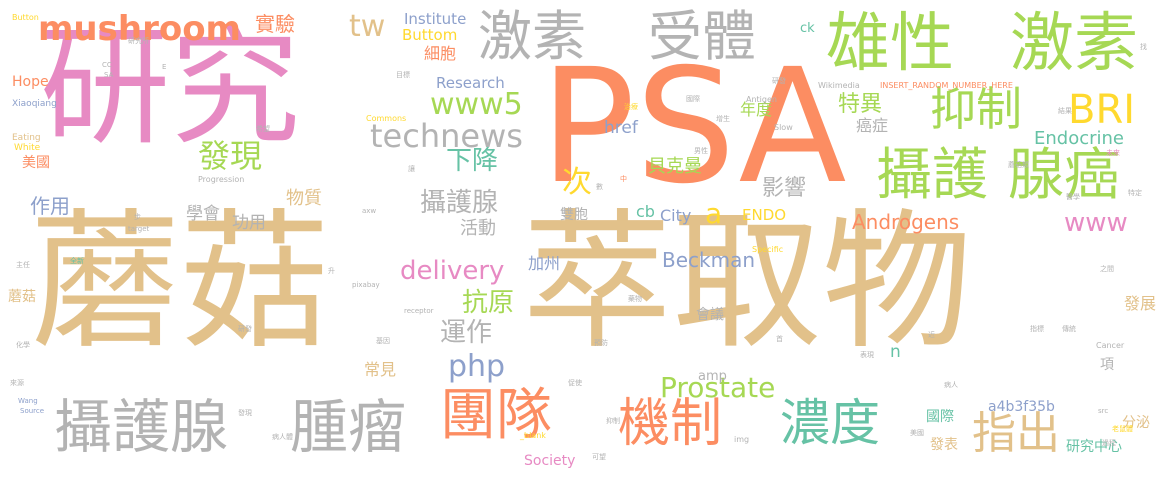  I want to click on word-mogu: 蘑菇, so click(180, 283).